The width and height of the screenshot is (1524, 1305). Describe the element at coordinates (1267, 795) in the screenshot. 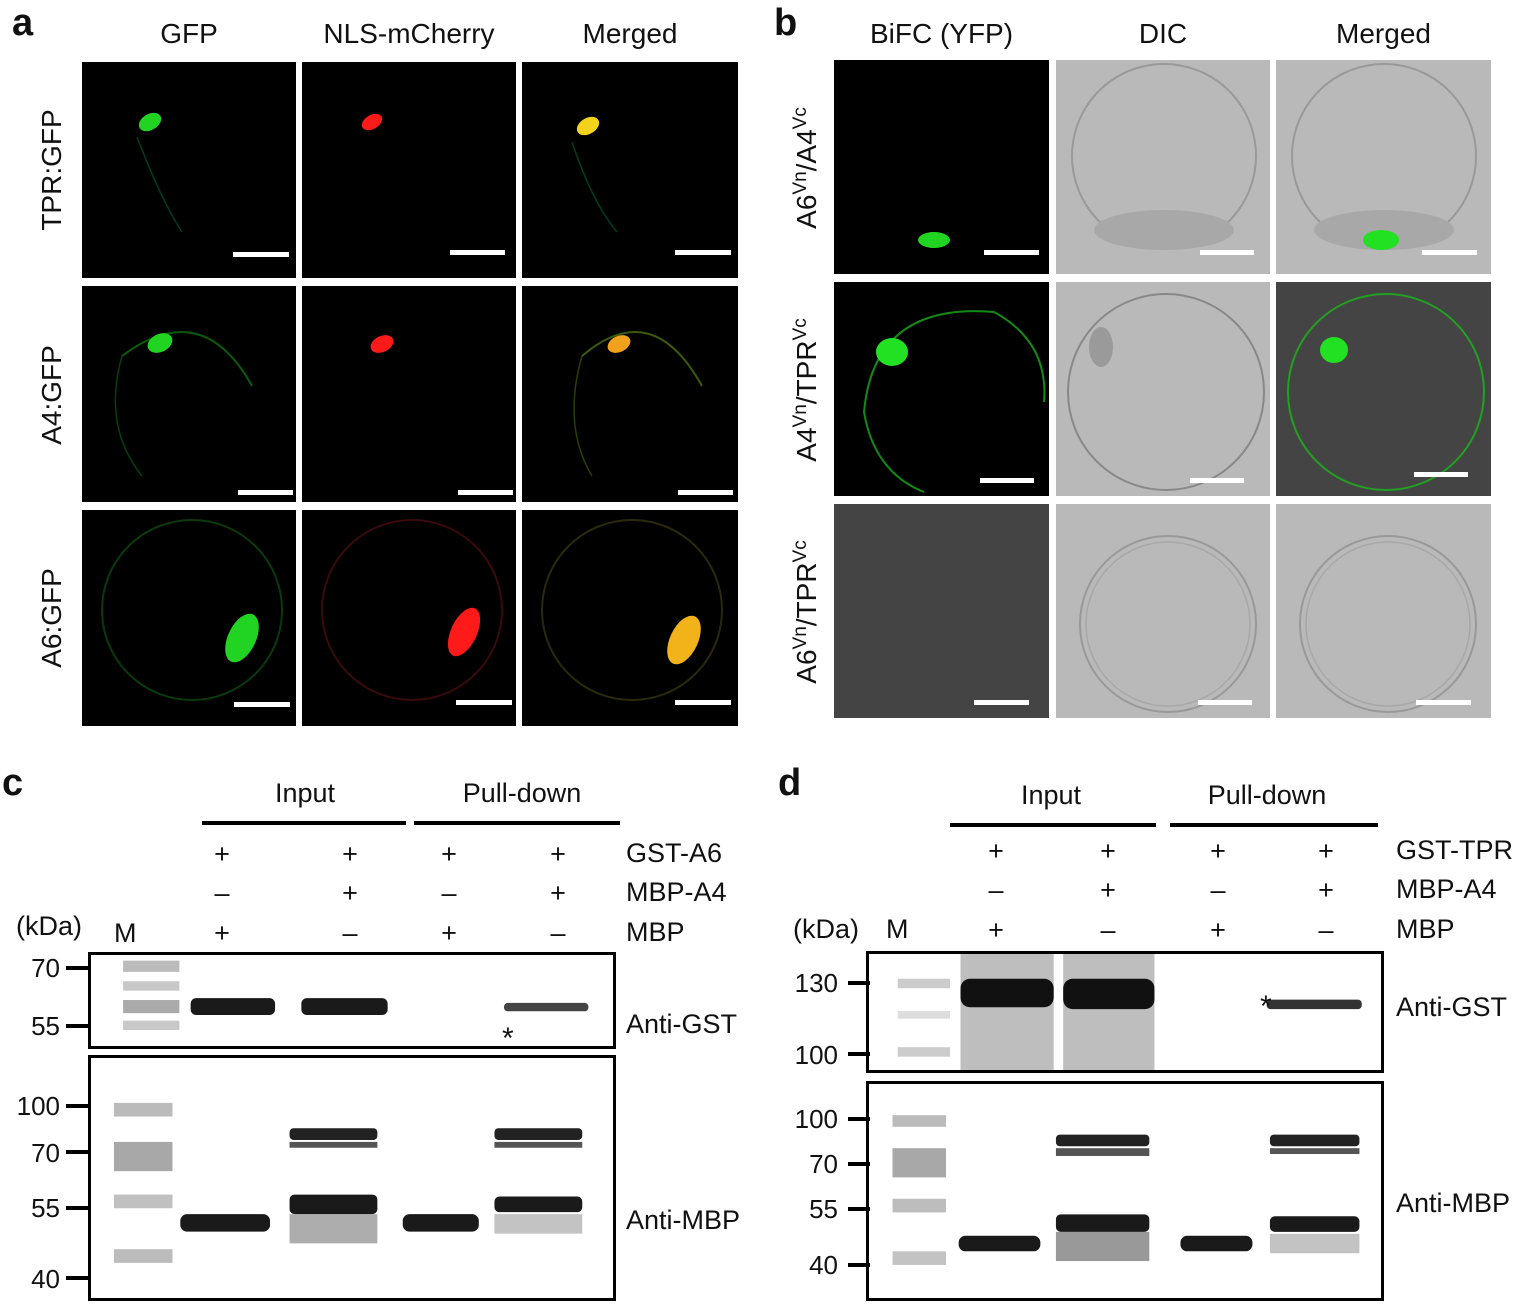

I see `panel-d-group-pulldown: Pull-down` at that location.